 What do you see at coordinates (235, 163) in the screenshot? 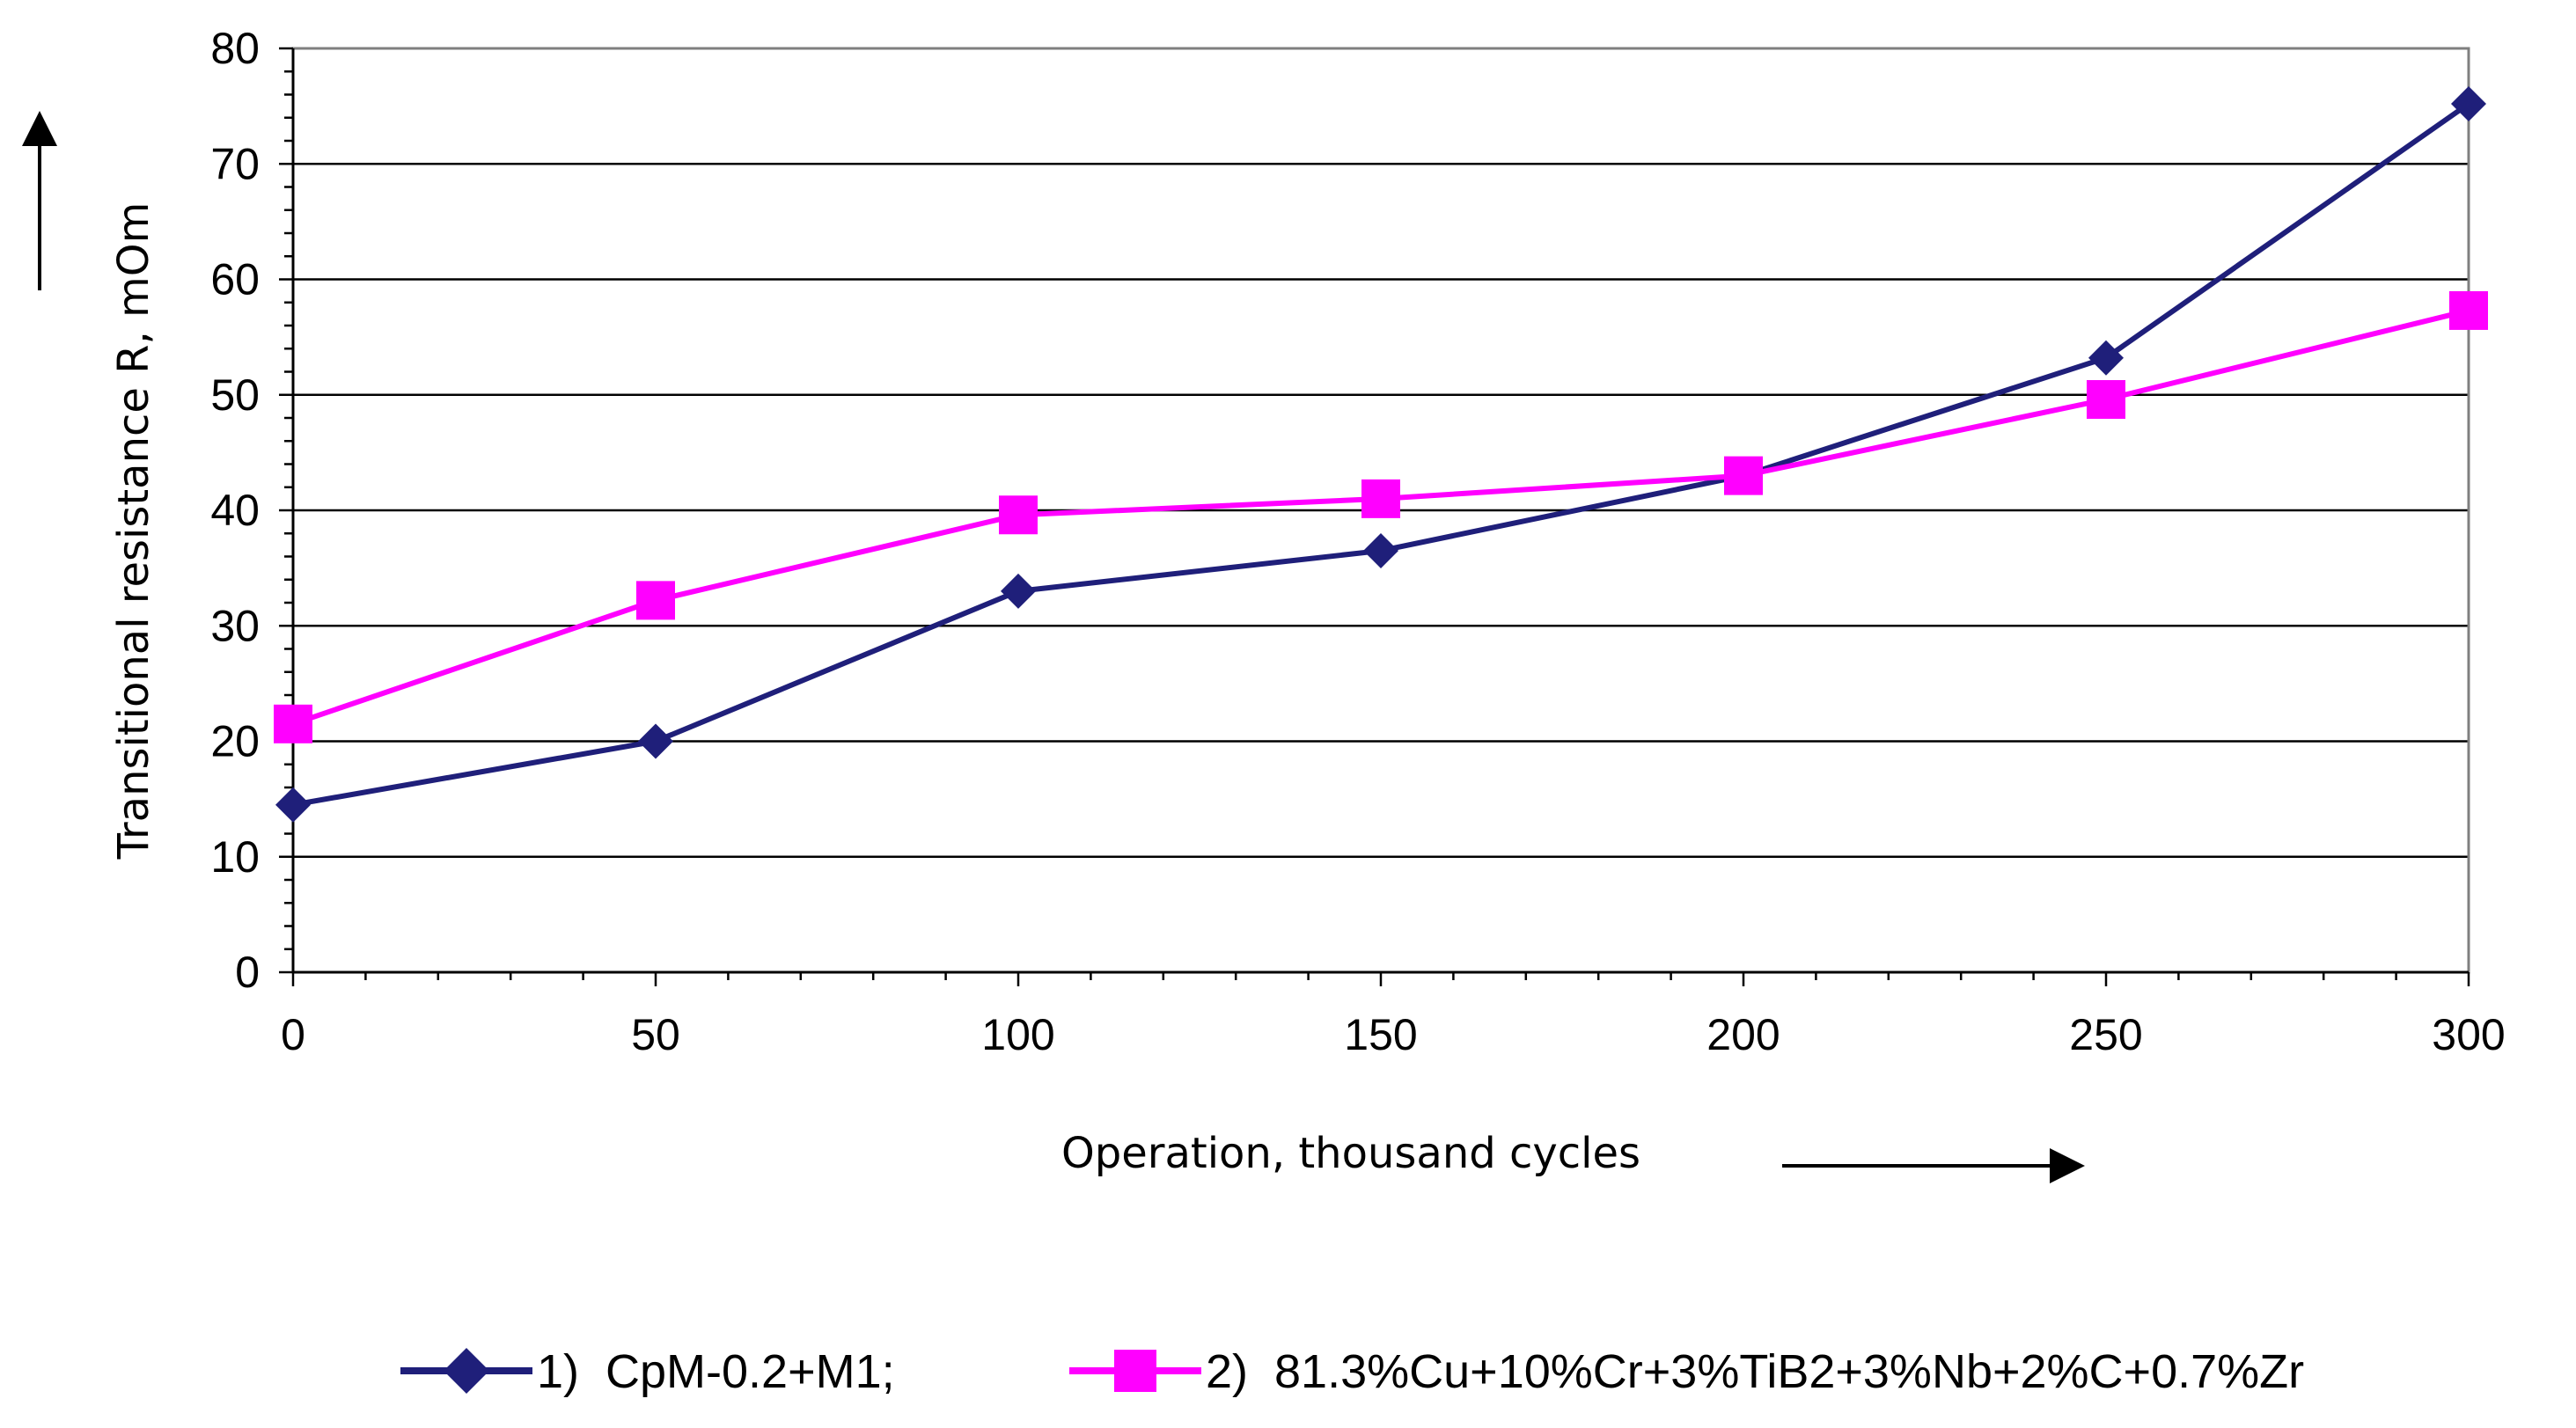
I see `y-tick-label-70: 70` at bounding box center [235, 163].